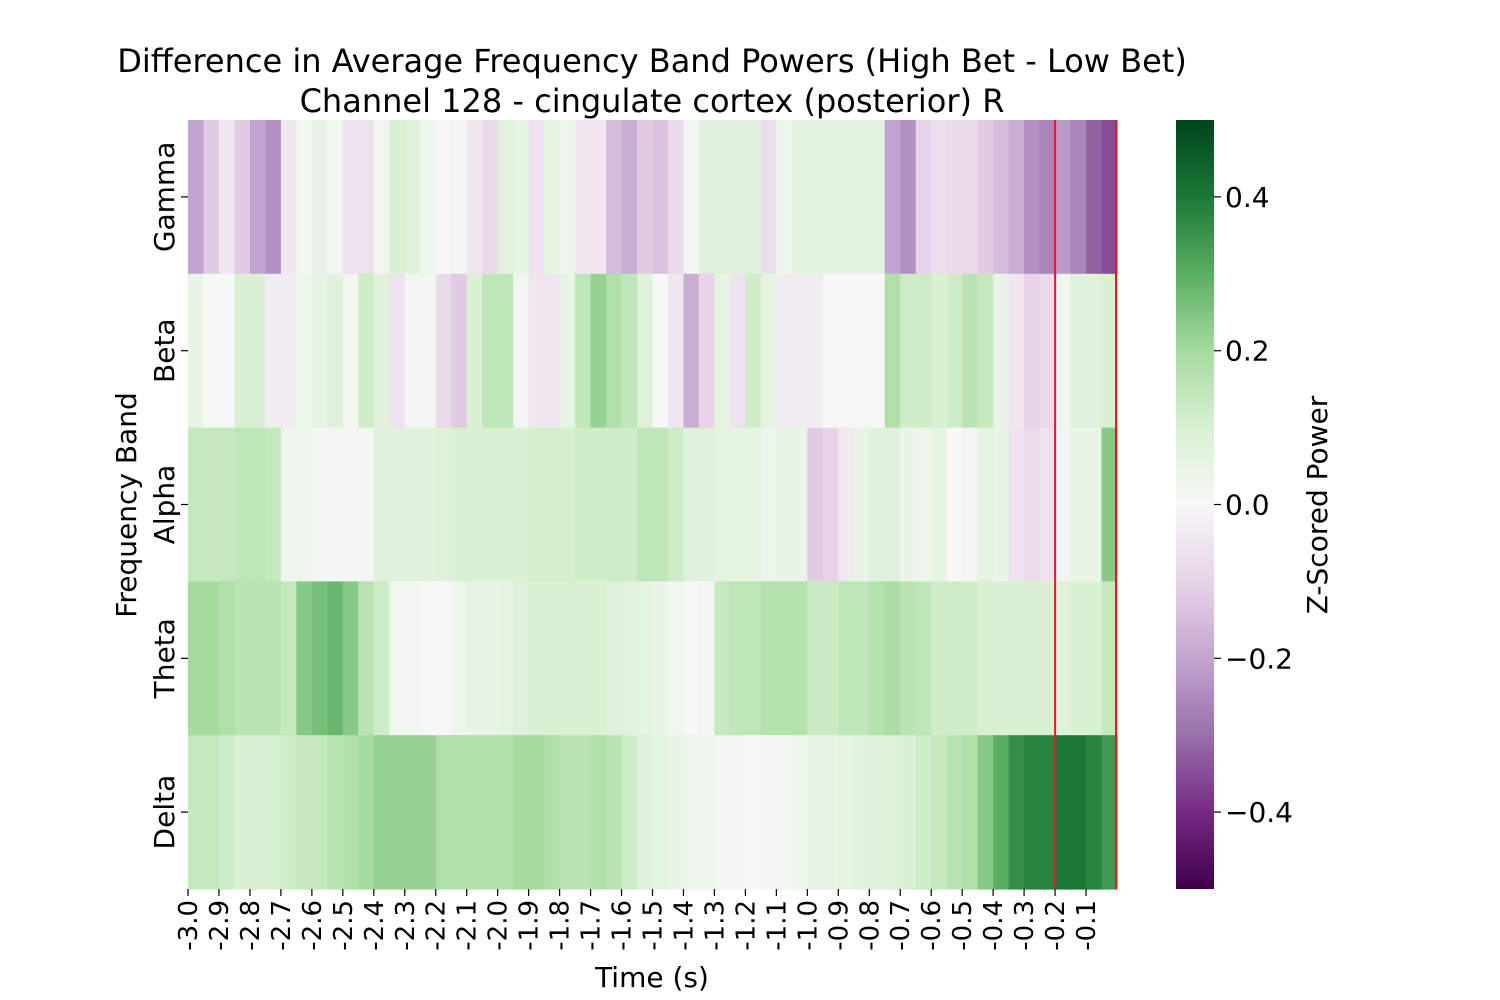 The width and height of the screenshot is (1500, 1000). I want to click on x-tick-label: -0.4, so click(994, 925).